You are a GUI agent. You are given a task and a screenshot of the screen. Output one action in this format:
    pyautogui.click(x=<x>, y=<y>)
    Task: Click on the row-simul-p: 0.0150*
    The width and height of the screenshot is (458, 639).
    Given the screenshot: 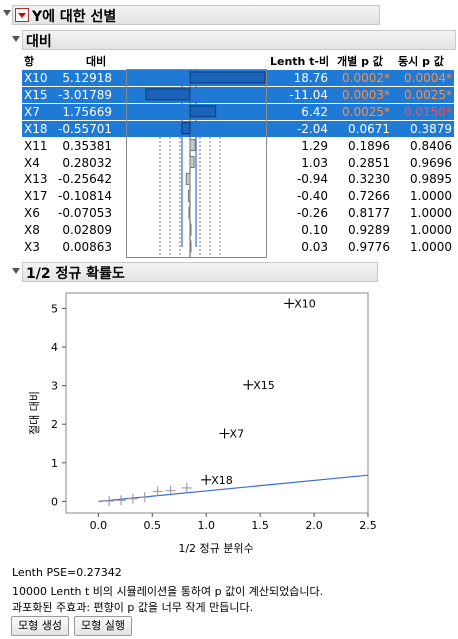 What is the action you would take?
    pyautogui.click(x=428, y=111)
    